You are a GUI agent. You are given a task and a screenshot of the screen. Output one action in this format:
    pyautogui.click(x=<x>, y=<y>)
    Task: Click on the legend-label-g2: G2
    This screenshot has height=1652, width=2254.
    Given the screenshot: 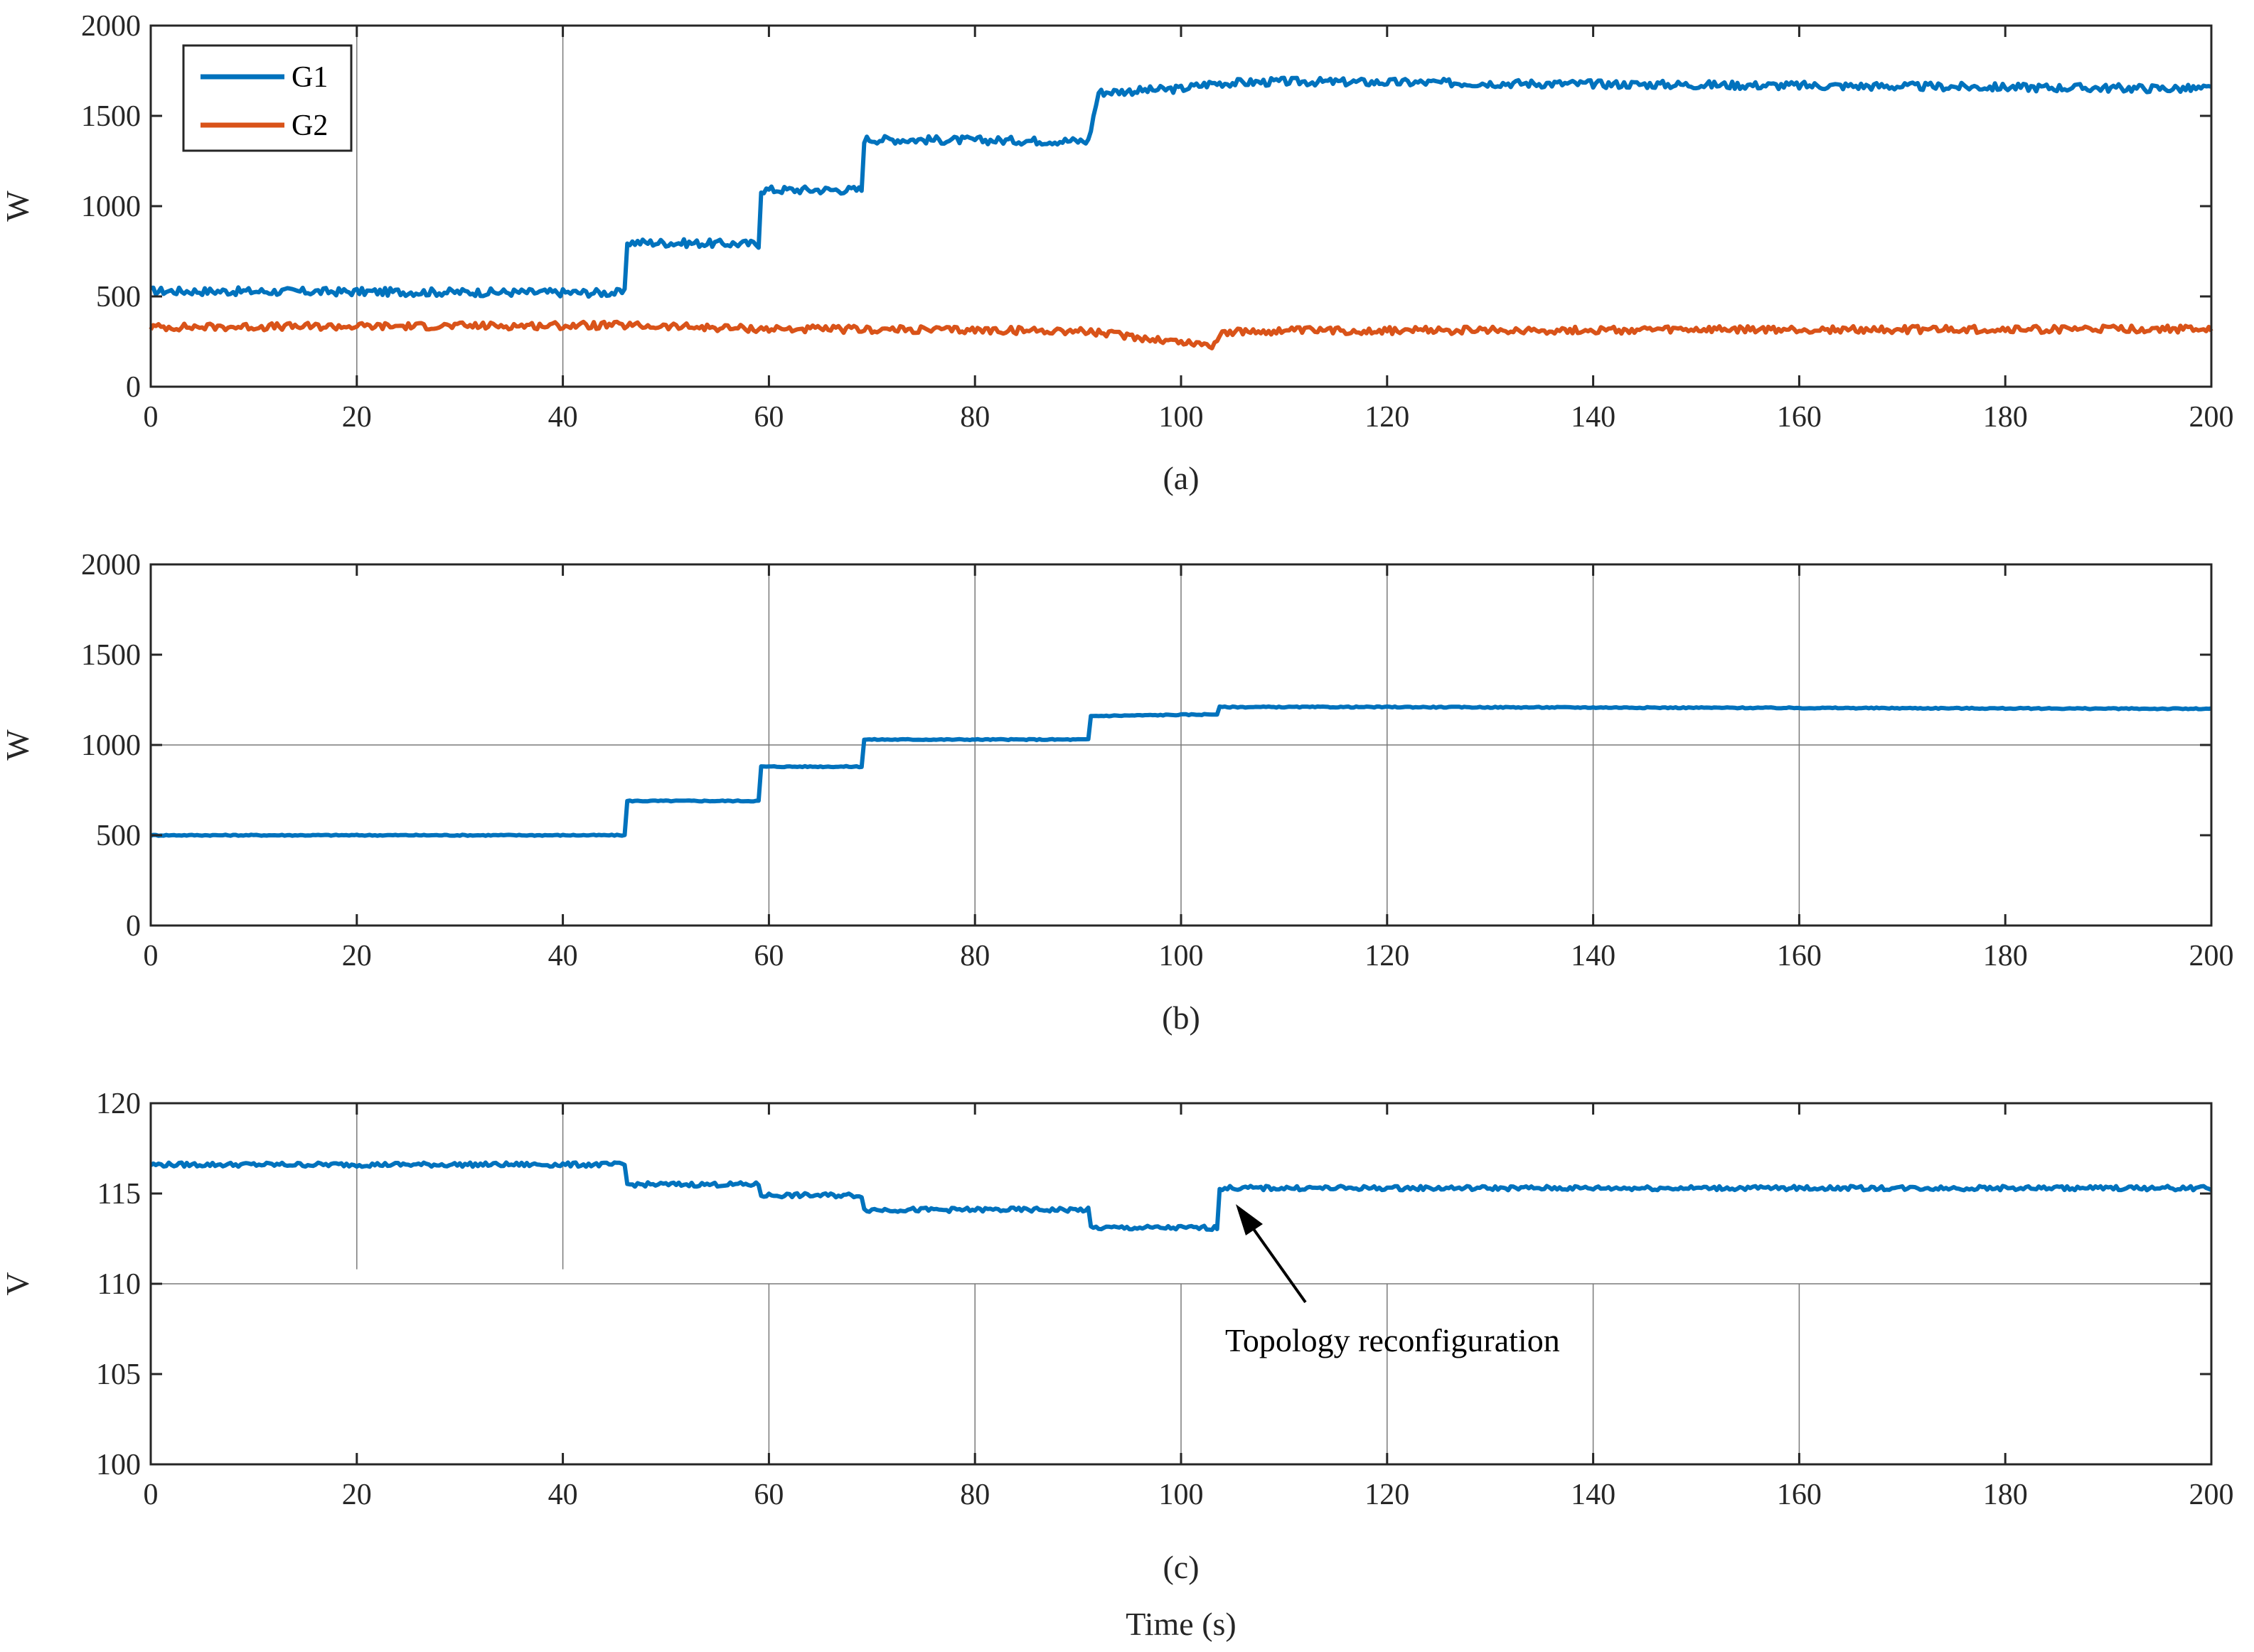 What is the action you would take?
    pyautogui.click(x=310, y=125)
    